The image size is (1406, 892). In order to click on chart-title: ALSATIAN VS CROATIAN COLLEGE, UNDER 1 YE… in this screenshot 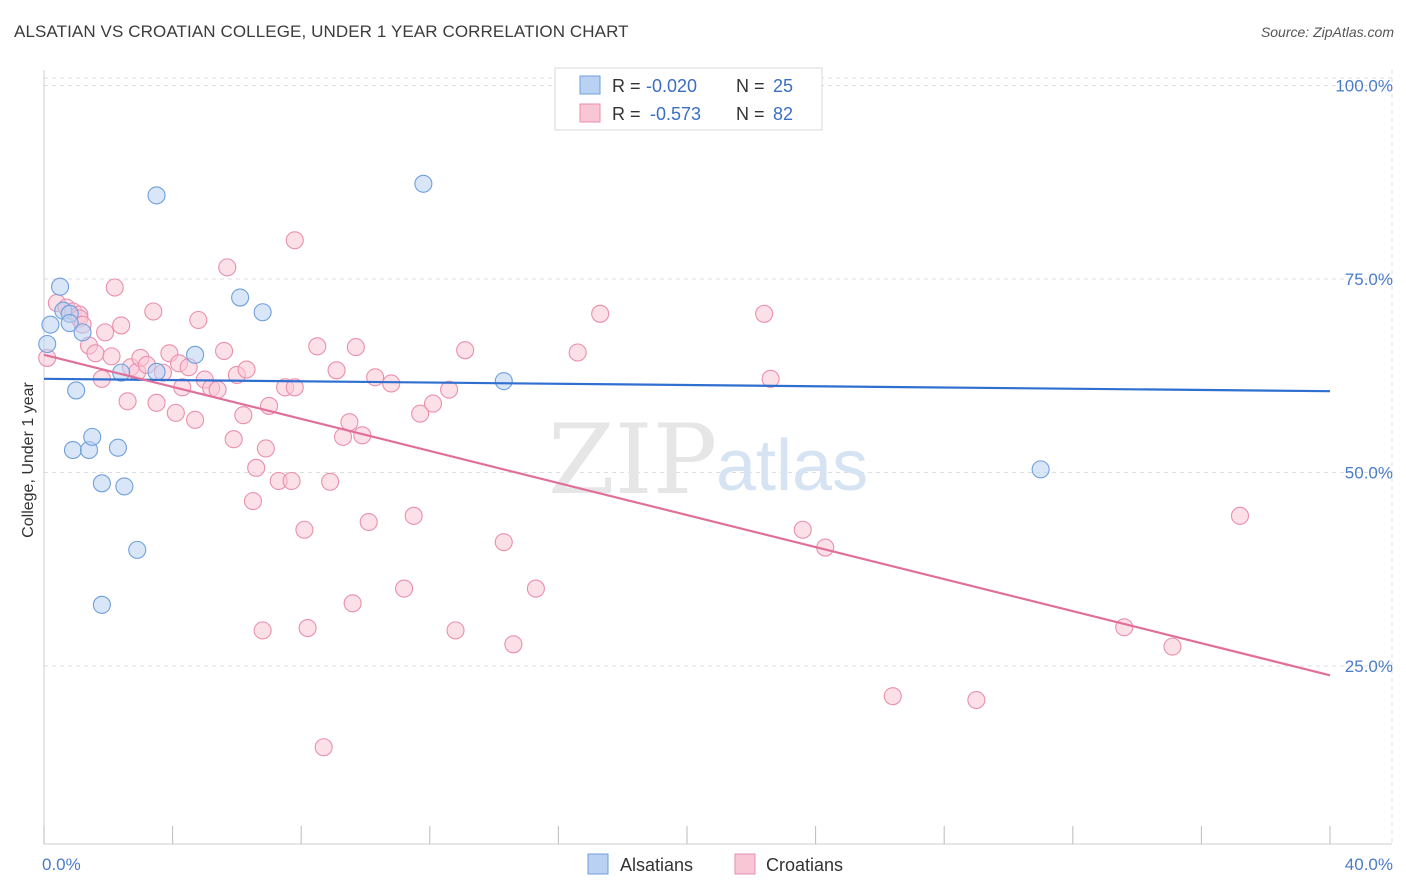, I will do `click(321, 31)`.